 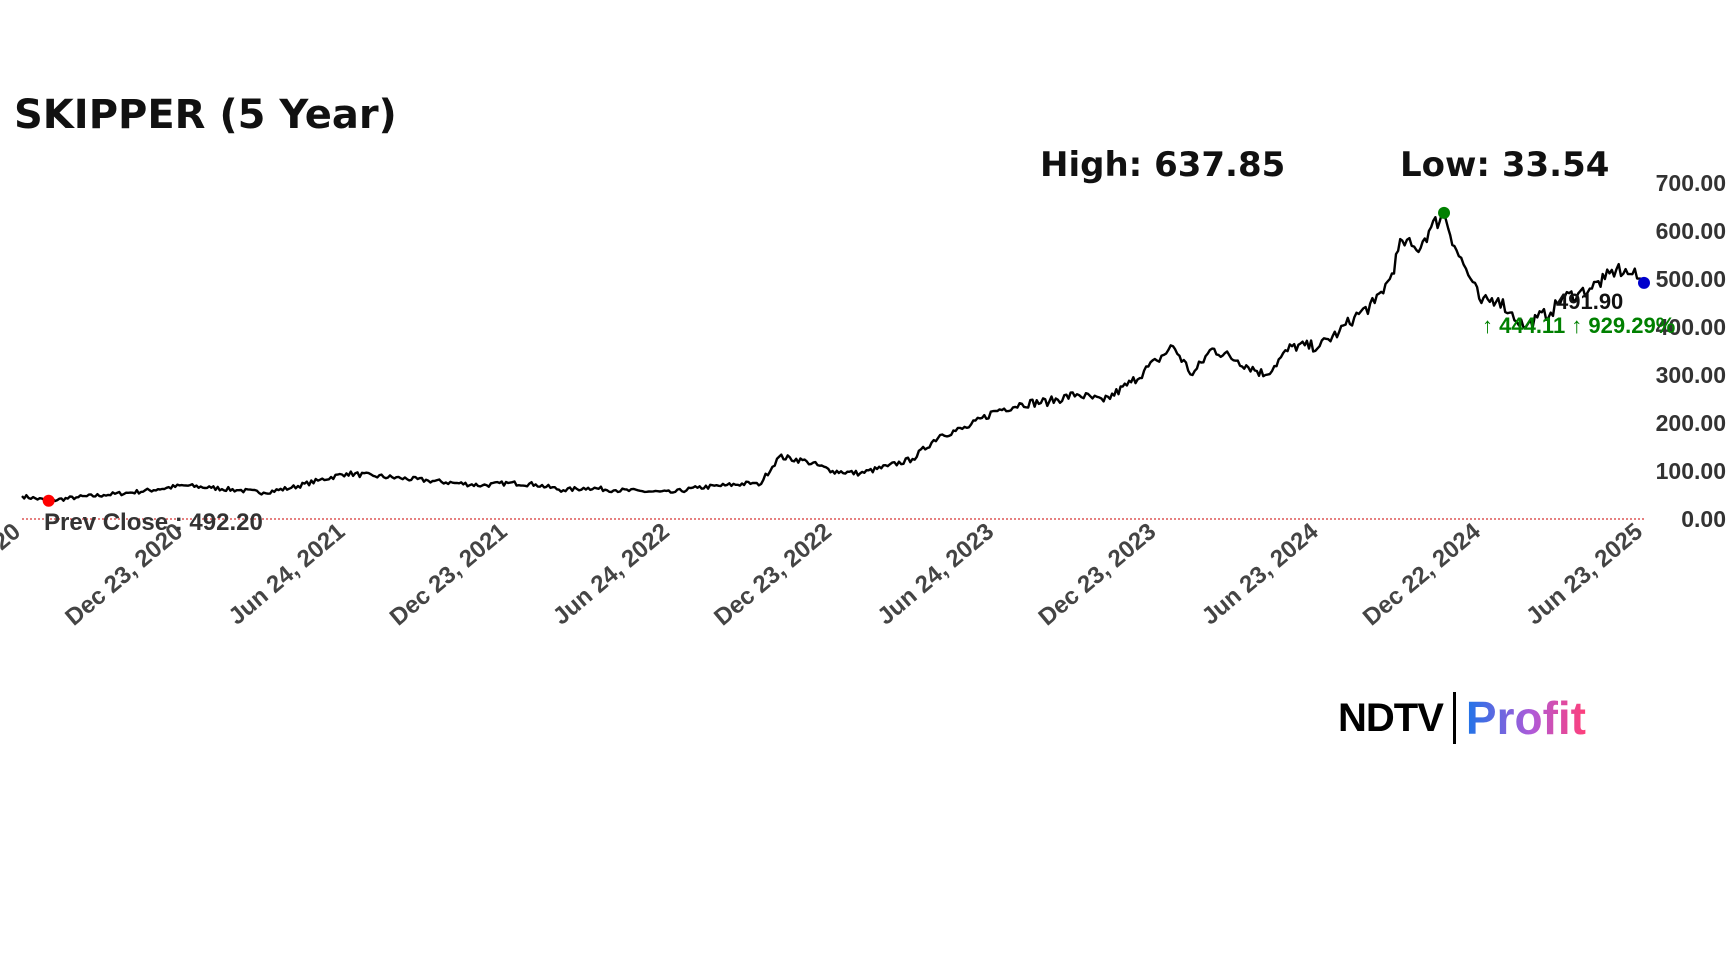 What do you see at coordinates (1260, 573) in the screenshot?
I see `x-tick-label: Jun 23, 2024` at bounding box center [1260, 573].